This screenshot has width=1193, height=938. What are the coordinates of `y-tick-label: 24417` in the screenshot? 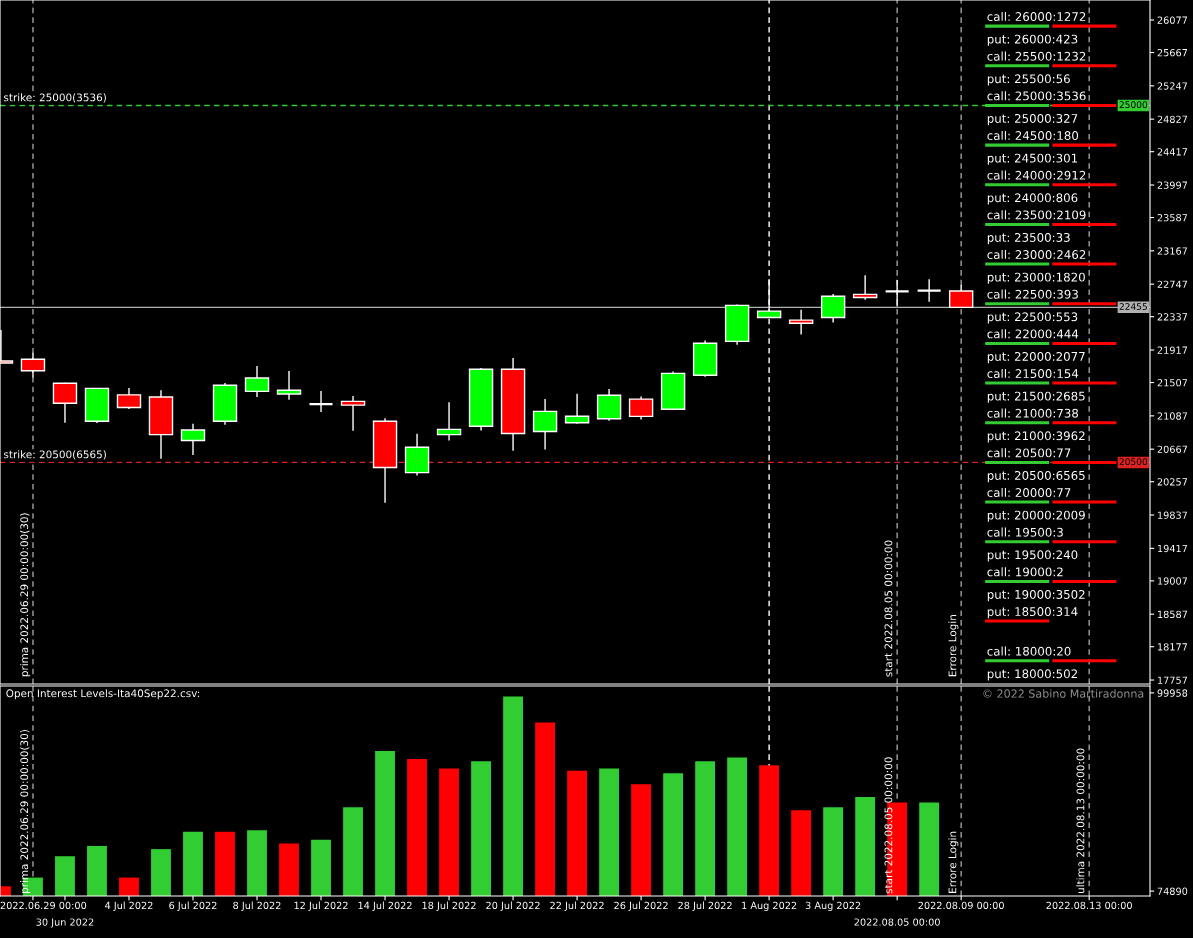 It's located at (1172, 152).